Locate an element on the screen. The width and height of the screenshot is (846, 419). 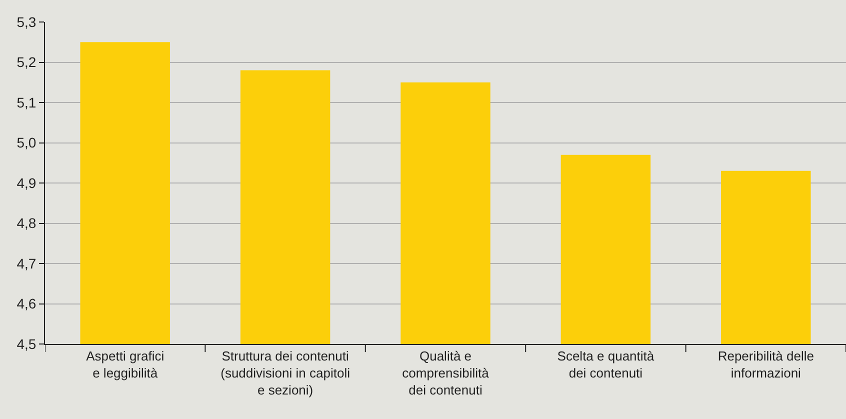
y-tick-label: 4,7 is located at coordinates (26, 263).